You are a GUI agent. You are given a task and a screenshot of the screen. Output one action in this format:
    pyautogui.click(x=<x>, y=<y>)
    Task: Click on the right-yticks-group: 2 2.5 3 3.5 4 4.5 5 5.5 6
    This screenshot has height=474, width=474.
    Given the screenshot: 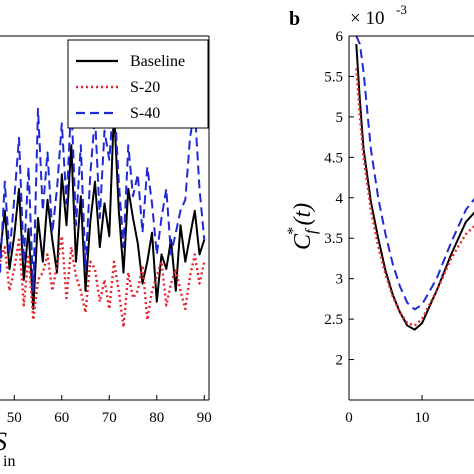 What is the action you would take?
    pyautogui.click(x=339, y=199)
    